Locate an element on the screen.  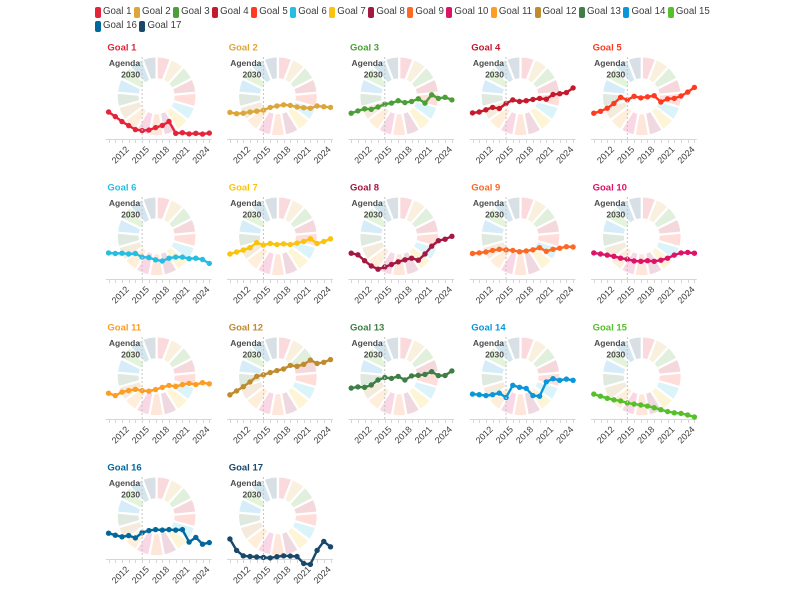
legend-item-goal-5: Goal 5 is located at coordinates (269, 12).